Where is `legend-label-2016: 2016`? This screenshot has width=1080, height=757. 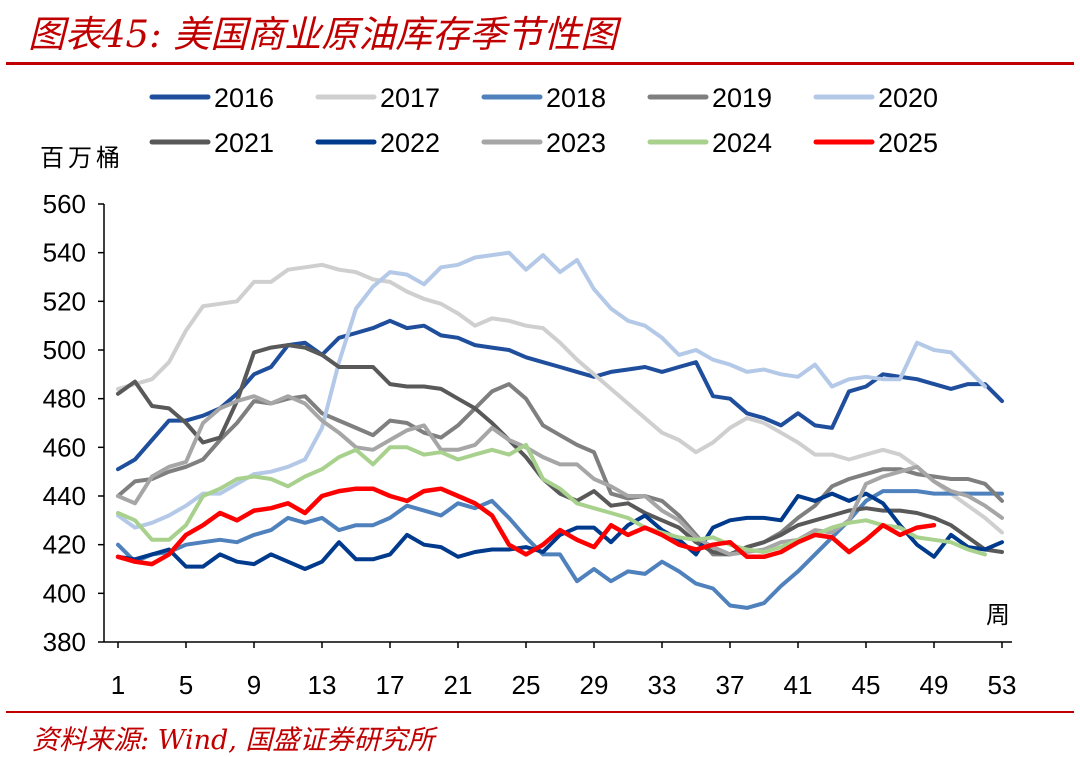 legend-label-2016: 2016 is located at coordinates (244, 98).